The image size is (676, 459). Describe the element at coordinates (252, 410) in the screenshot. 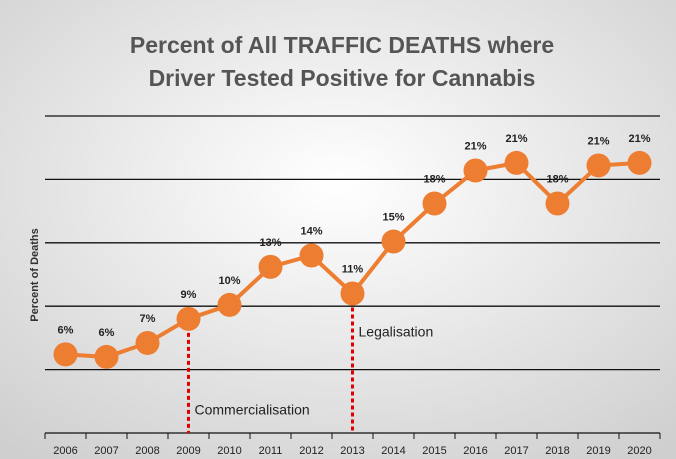

I see `annotation: Commercialisation` at that location.